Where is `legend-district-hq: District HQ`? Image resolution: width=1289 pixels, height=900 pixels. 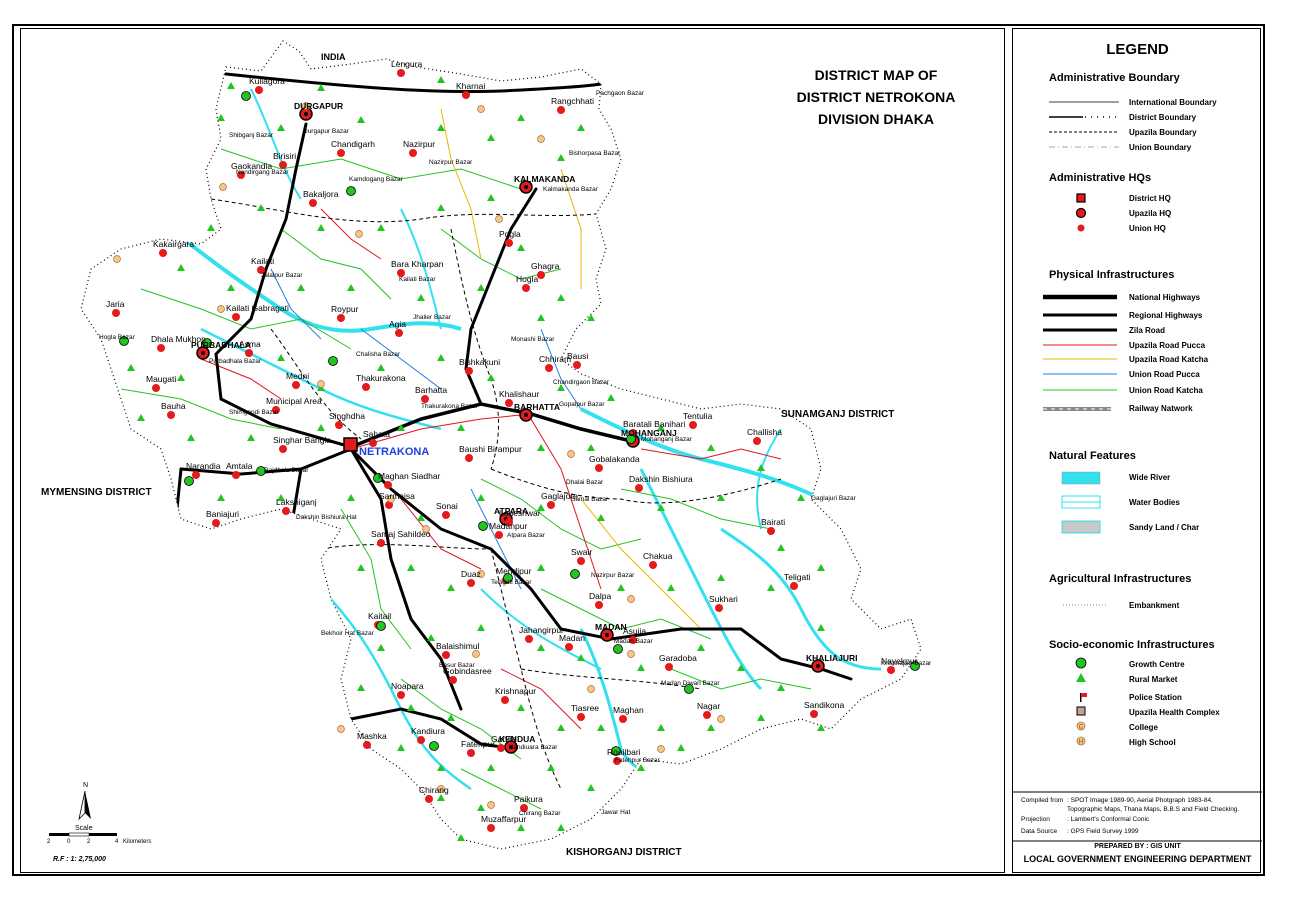
legend-district-hq: District HQ is located at coordinates (1150, 198).